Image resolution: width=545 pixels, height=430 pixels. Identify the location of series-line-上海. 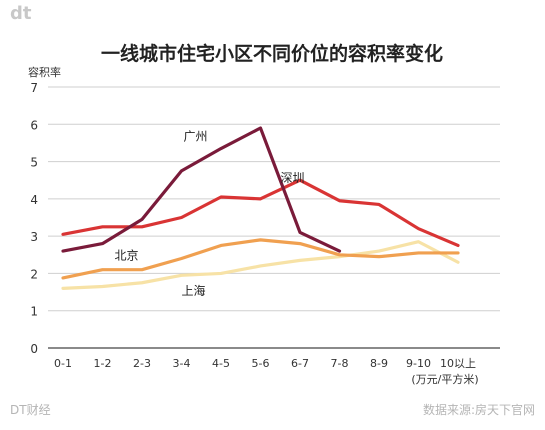
(260, 265).